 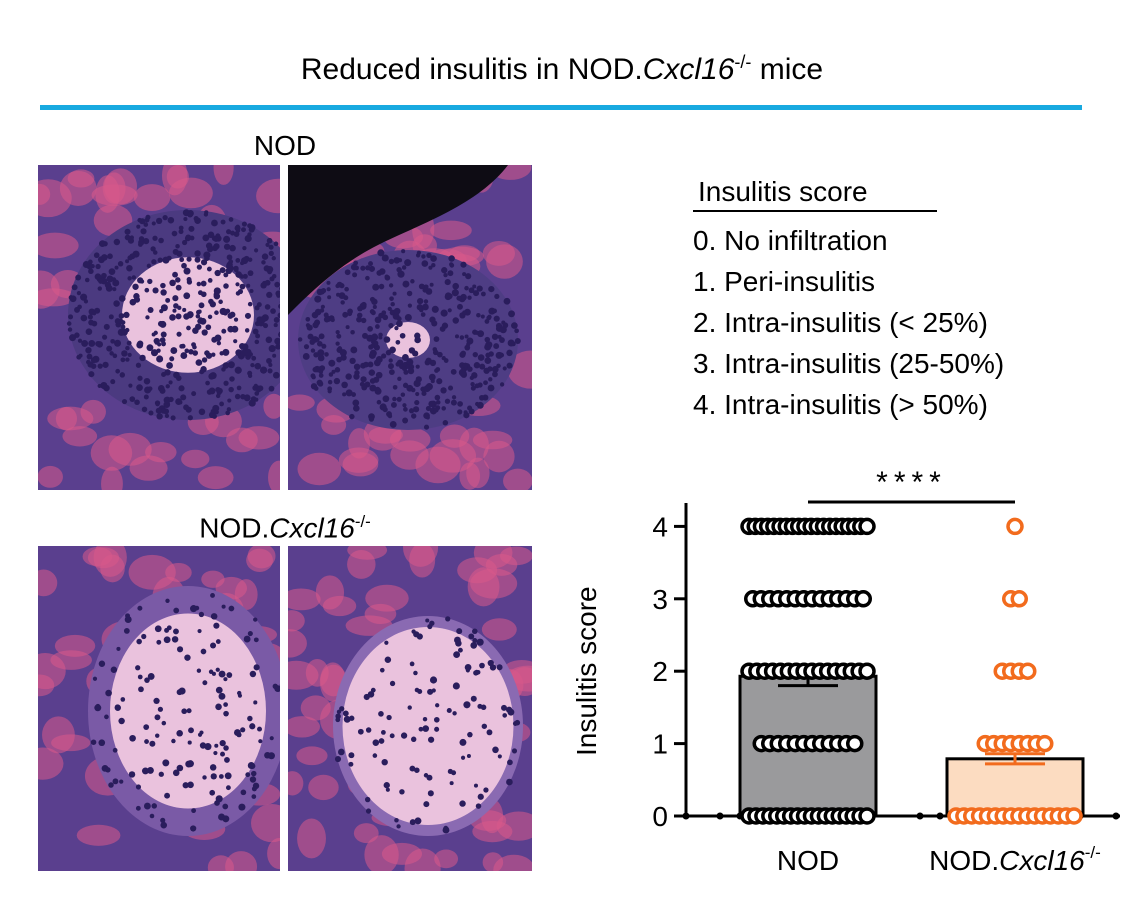 I want to click on y-tick-label: 1, so click(x=660, y=744).